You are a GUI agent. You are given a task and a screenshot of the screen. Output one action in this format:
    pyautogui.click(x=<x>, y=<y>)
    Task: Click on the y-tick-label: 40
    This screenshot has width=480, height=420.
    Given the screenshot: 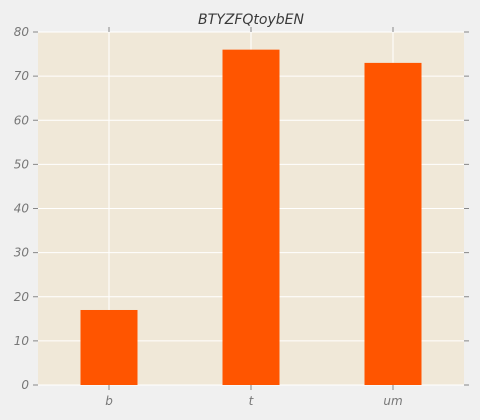 What is the action you would take?
    pyautogui.click(x=22, y=209)
    